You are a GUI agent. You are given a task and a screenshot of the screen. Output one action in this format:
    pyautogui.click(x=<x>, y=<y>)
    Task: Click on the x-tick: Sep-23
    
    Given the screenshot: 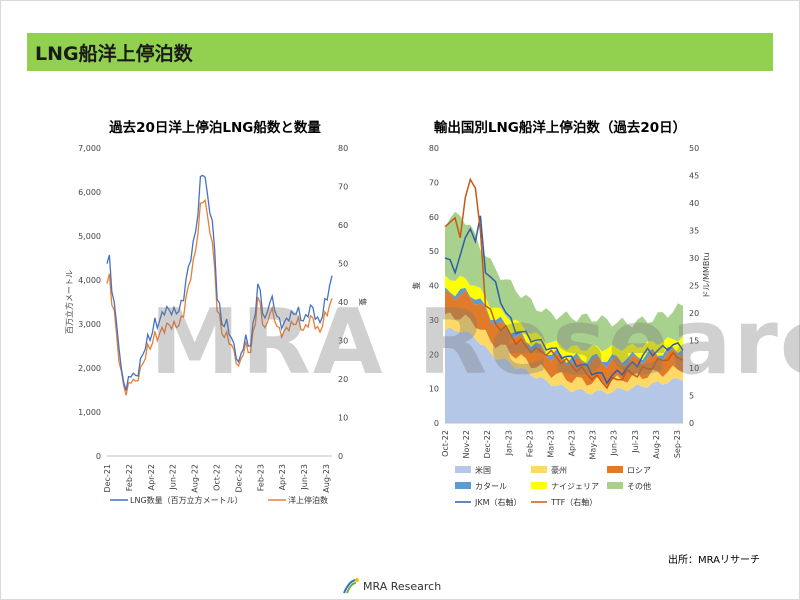 What is the action you would take?
    pyautogui.click(x=677, y=444)
    